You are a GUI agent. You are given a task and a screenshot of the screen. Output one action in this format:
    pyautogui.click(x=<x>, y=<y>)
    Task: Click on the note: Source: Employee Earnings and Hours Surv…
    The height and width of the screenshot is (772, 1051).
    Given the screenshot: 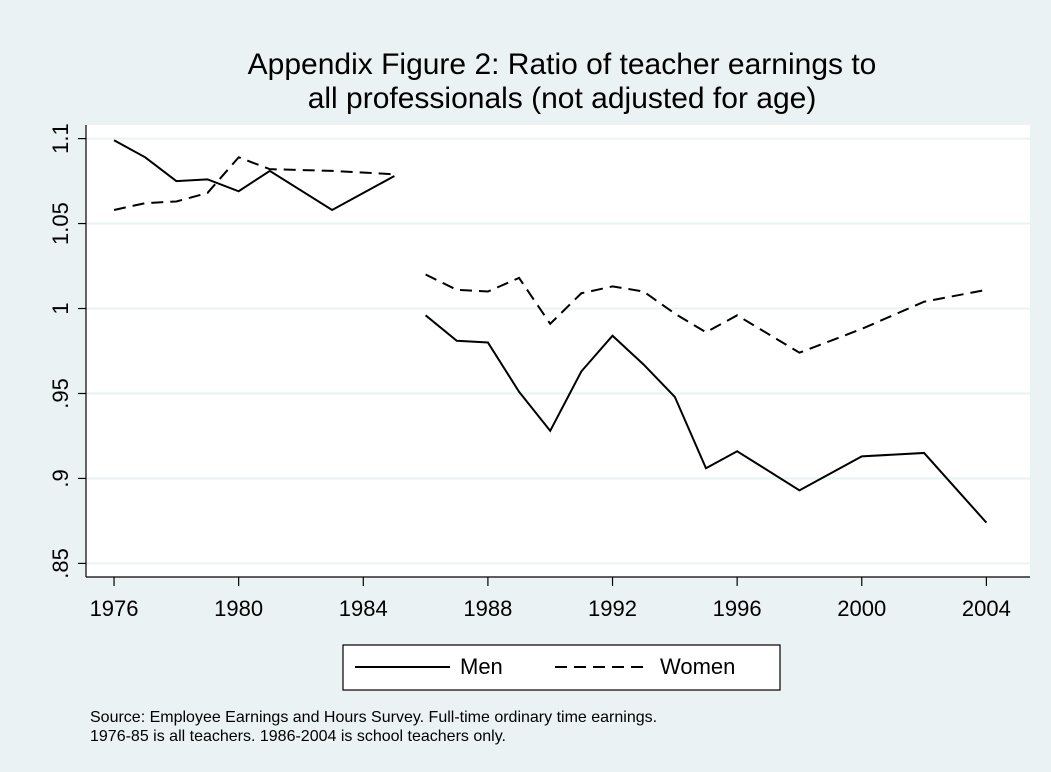 What is the action you would take?
    pyautogui.click(x=373, y=717)
    